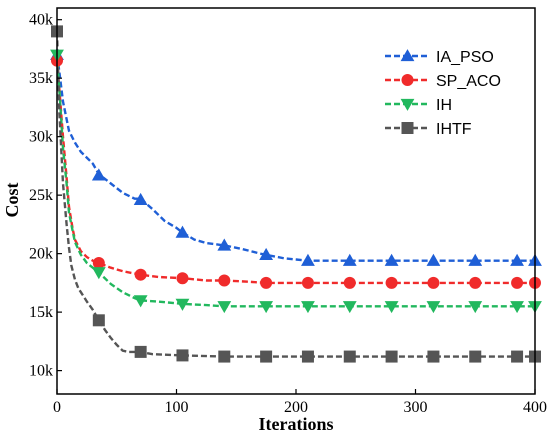 This screenshot has height=436, width=550. What do you see at coordinates (57, 407) in the screenshot?
I see `x-tick-label: 0` at bounding box center [57, 407].